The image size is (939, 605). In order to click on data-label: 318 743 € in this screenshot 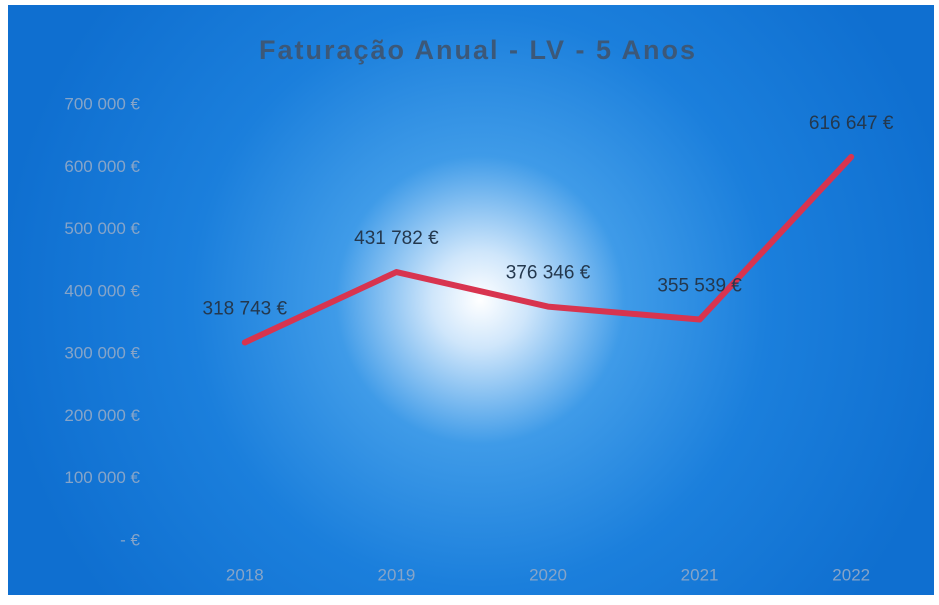, I will do `click(245, 308)`.